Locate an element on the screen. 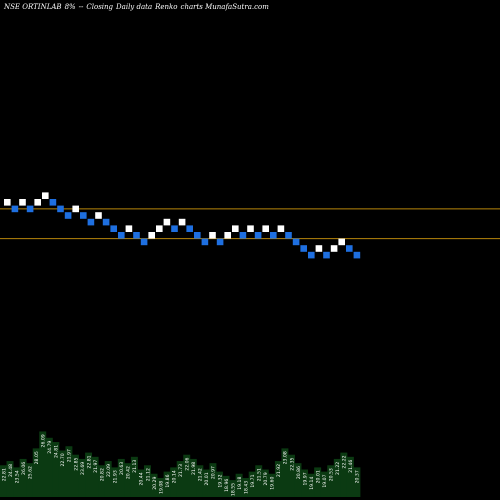  volume-label: 20.82 is located at coordinates (102, 474).